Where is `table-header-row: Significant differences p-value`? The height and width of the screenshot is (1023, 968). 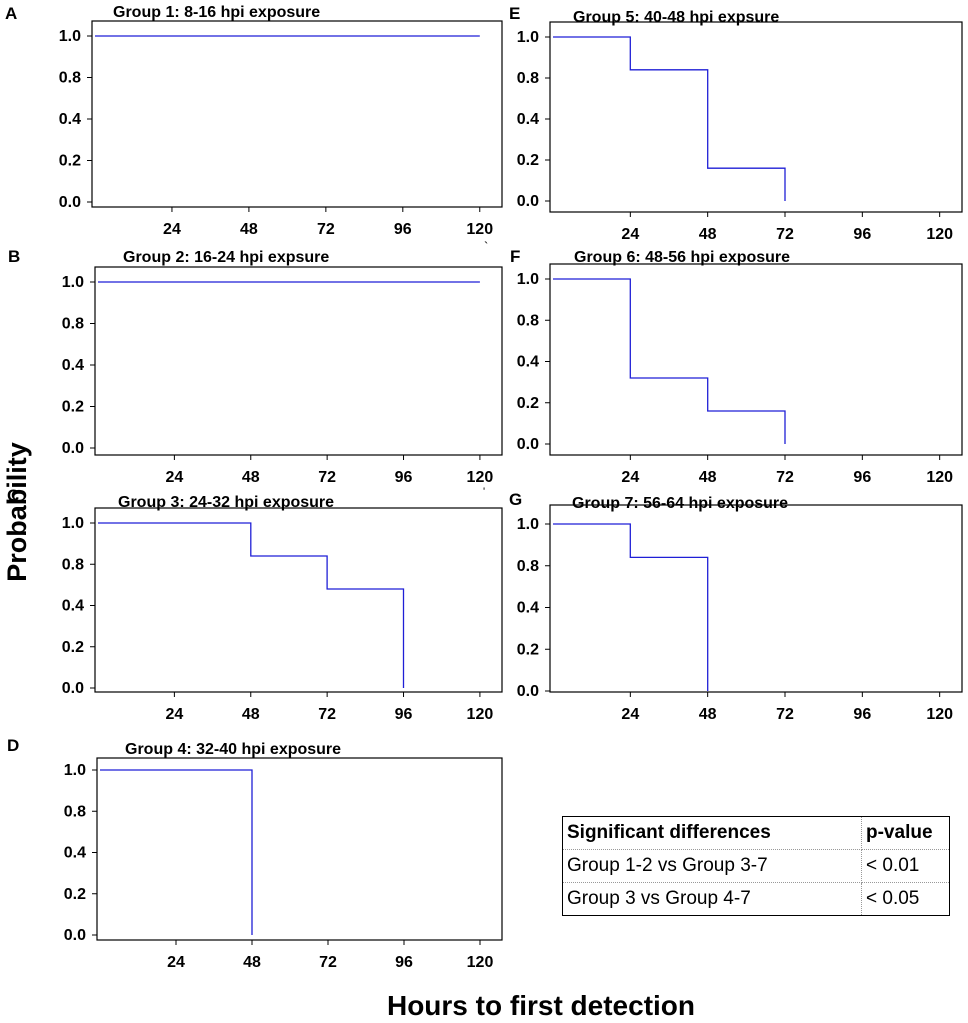
table-header-row: Significant differences p-value is located at coordinates (756, 833).